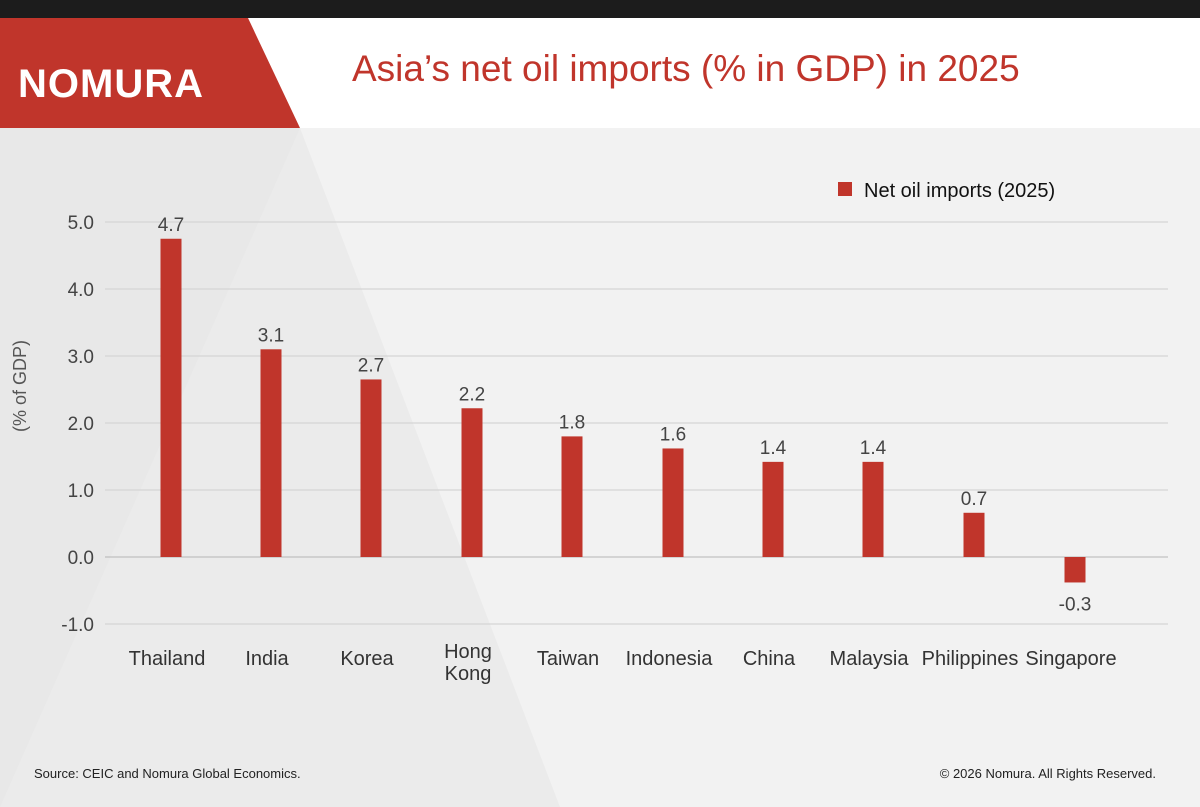 The height and width of the screenshot is (807, 1200). I want to click on x-tick-label: China, so click(769, 659).